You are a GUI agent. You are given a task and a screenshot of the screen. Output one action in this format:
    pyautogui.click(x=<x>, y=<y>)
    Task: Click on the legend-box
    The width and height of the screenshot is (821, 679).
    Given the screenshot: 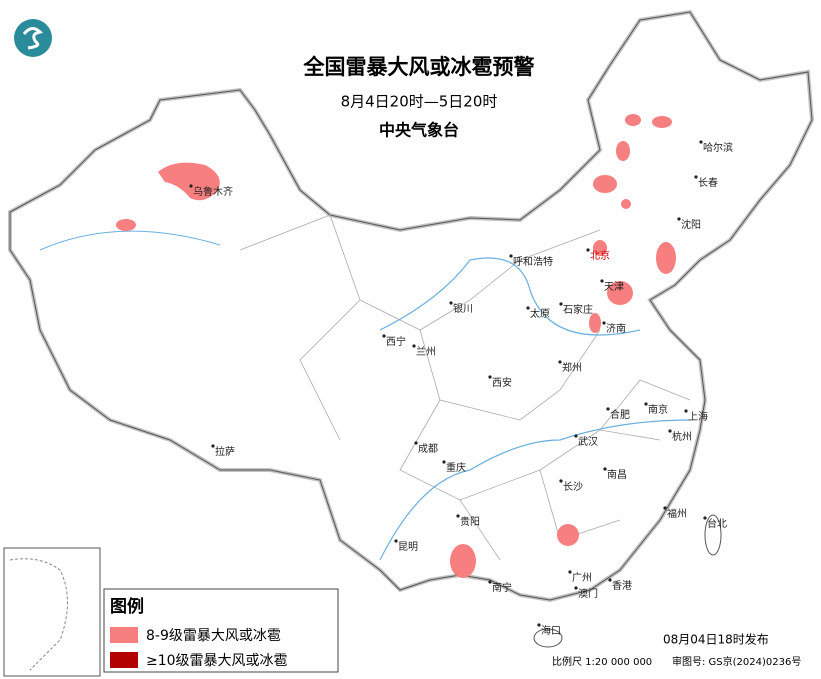 What is the action you would take?
    pyautogui.click(x=221, y=630)
    